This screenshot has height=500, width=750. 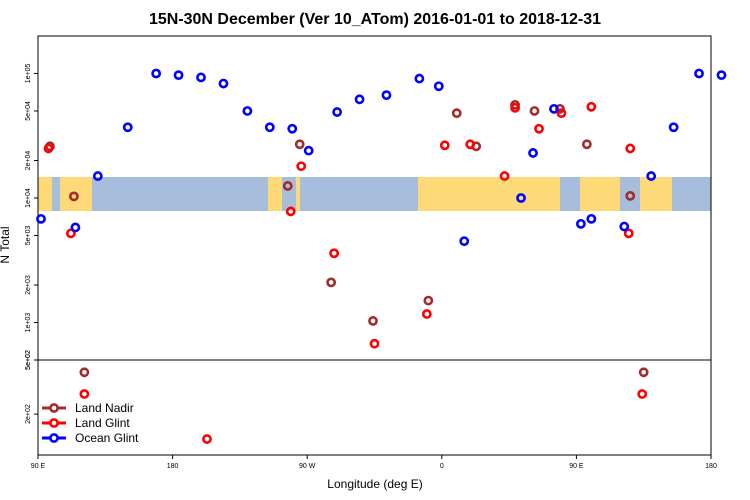 What do you see at coordinates (6, 244) in the screenshot?
I see `y-axis-label: N Total` at bounding box center [6, 244].